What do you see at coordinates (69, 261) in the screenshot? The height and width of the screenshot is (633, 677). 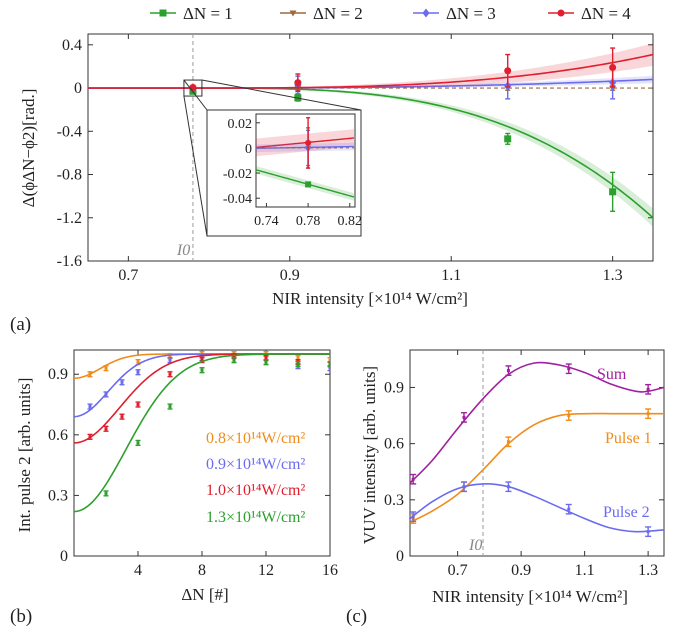 I see `y-tick-label: -1.6` at bounding box center [69, 261].